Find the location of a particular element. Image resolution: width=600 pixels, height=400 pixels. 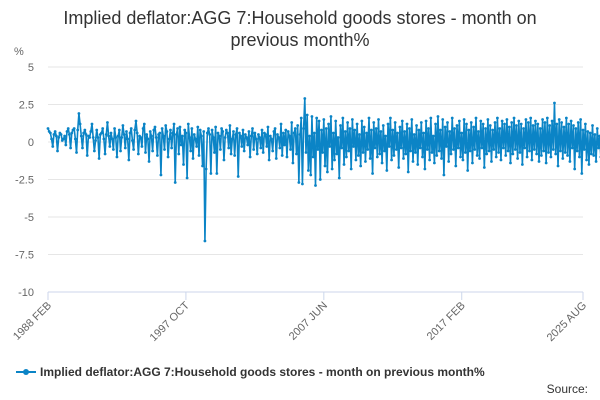

y-axis-label: % is located at coordinates (19, 52).